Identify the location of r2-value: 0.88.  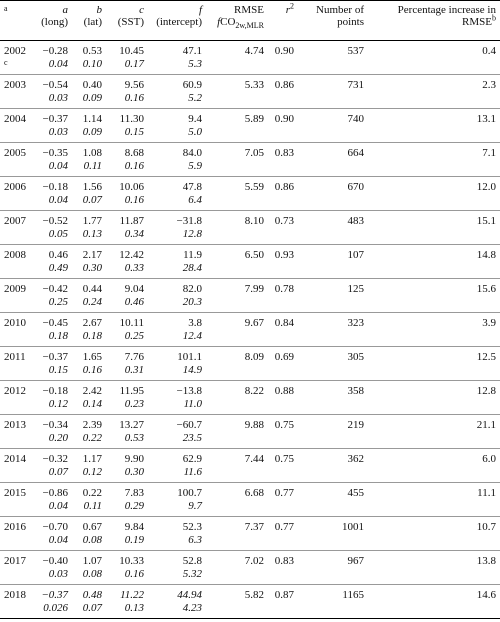
(284, 391).